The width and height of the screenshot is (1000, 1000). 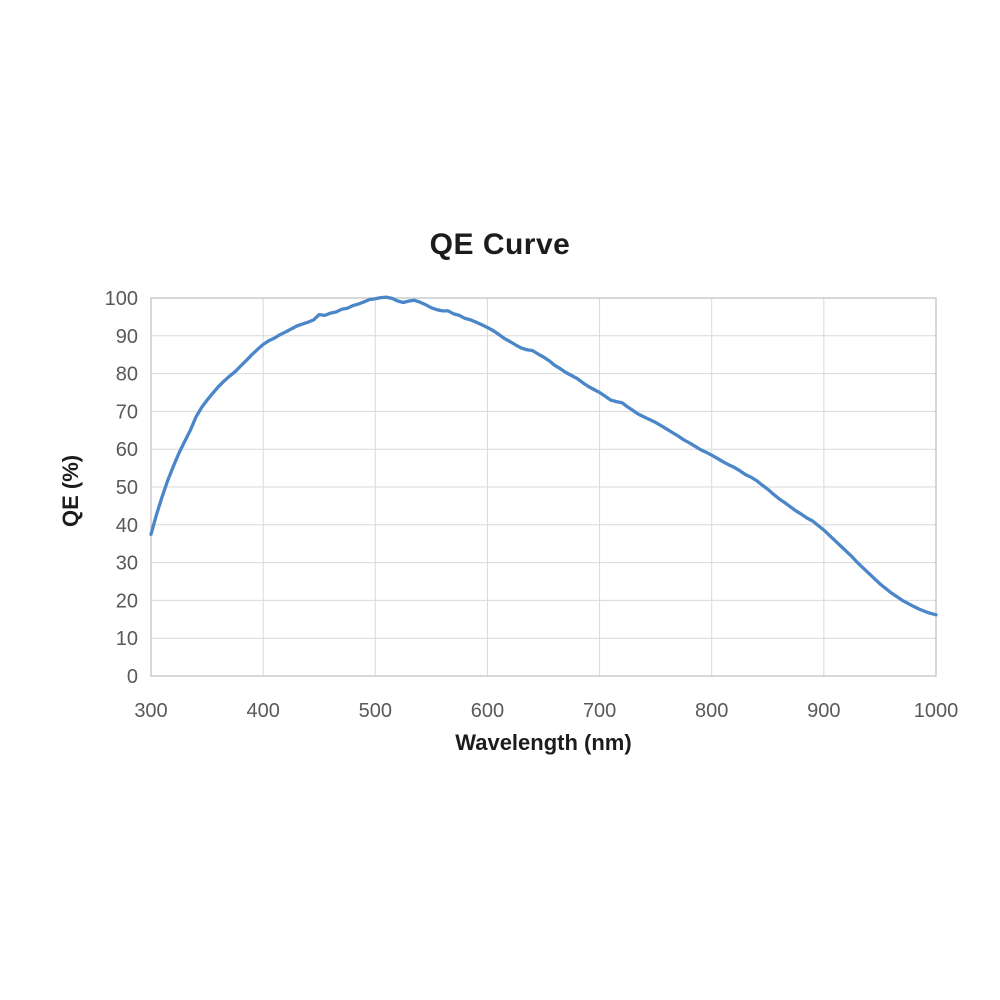 I want to click on y-tick-label: 10, so click(x=127, y=639).